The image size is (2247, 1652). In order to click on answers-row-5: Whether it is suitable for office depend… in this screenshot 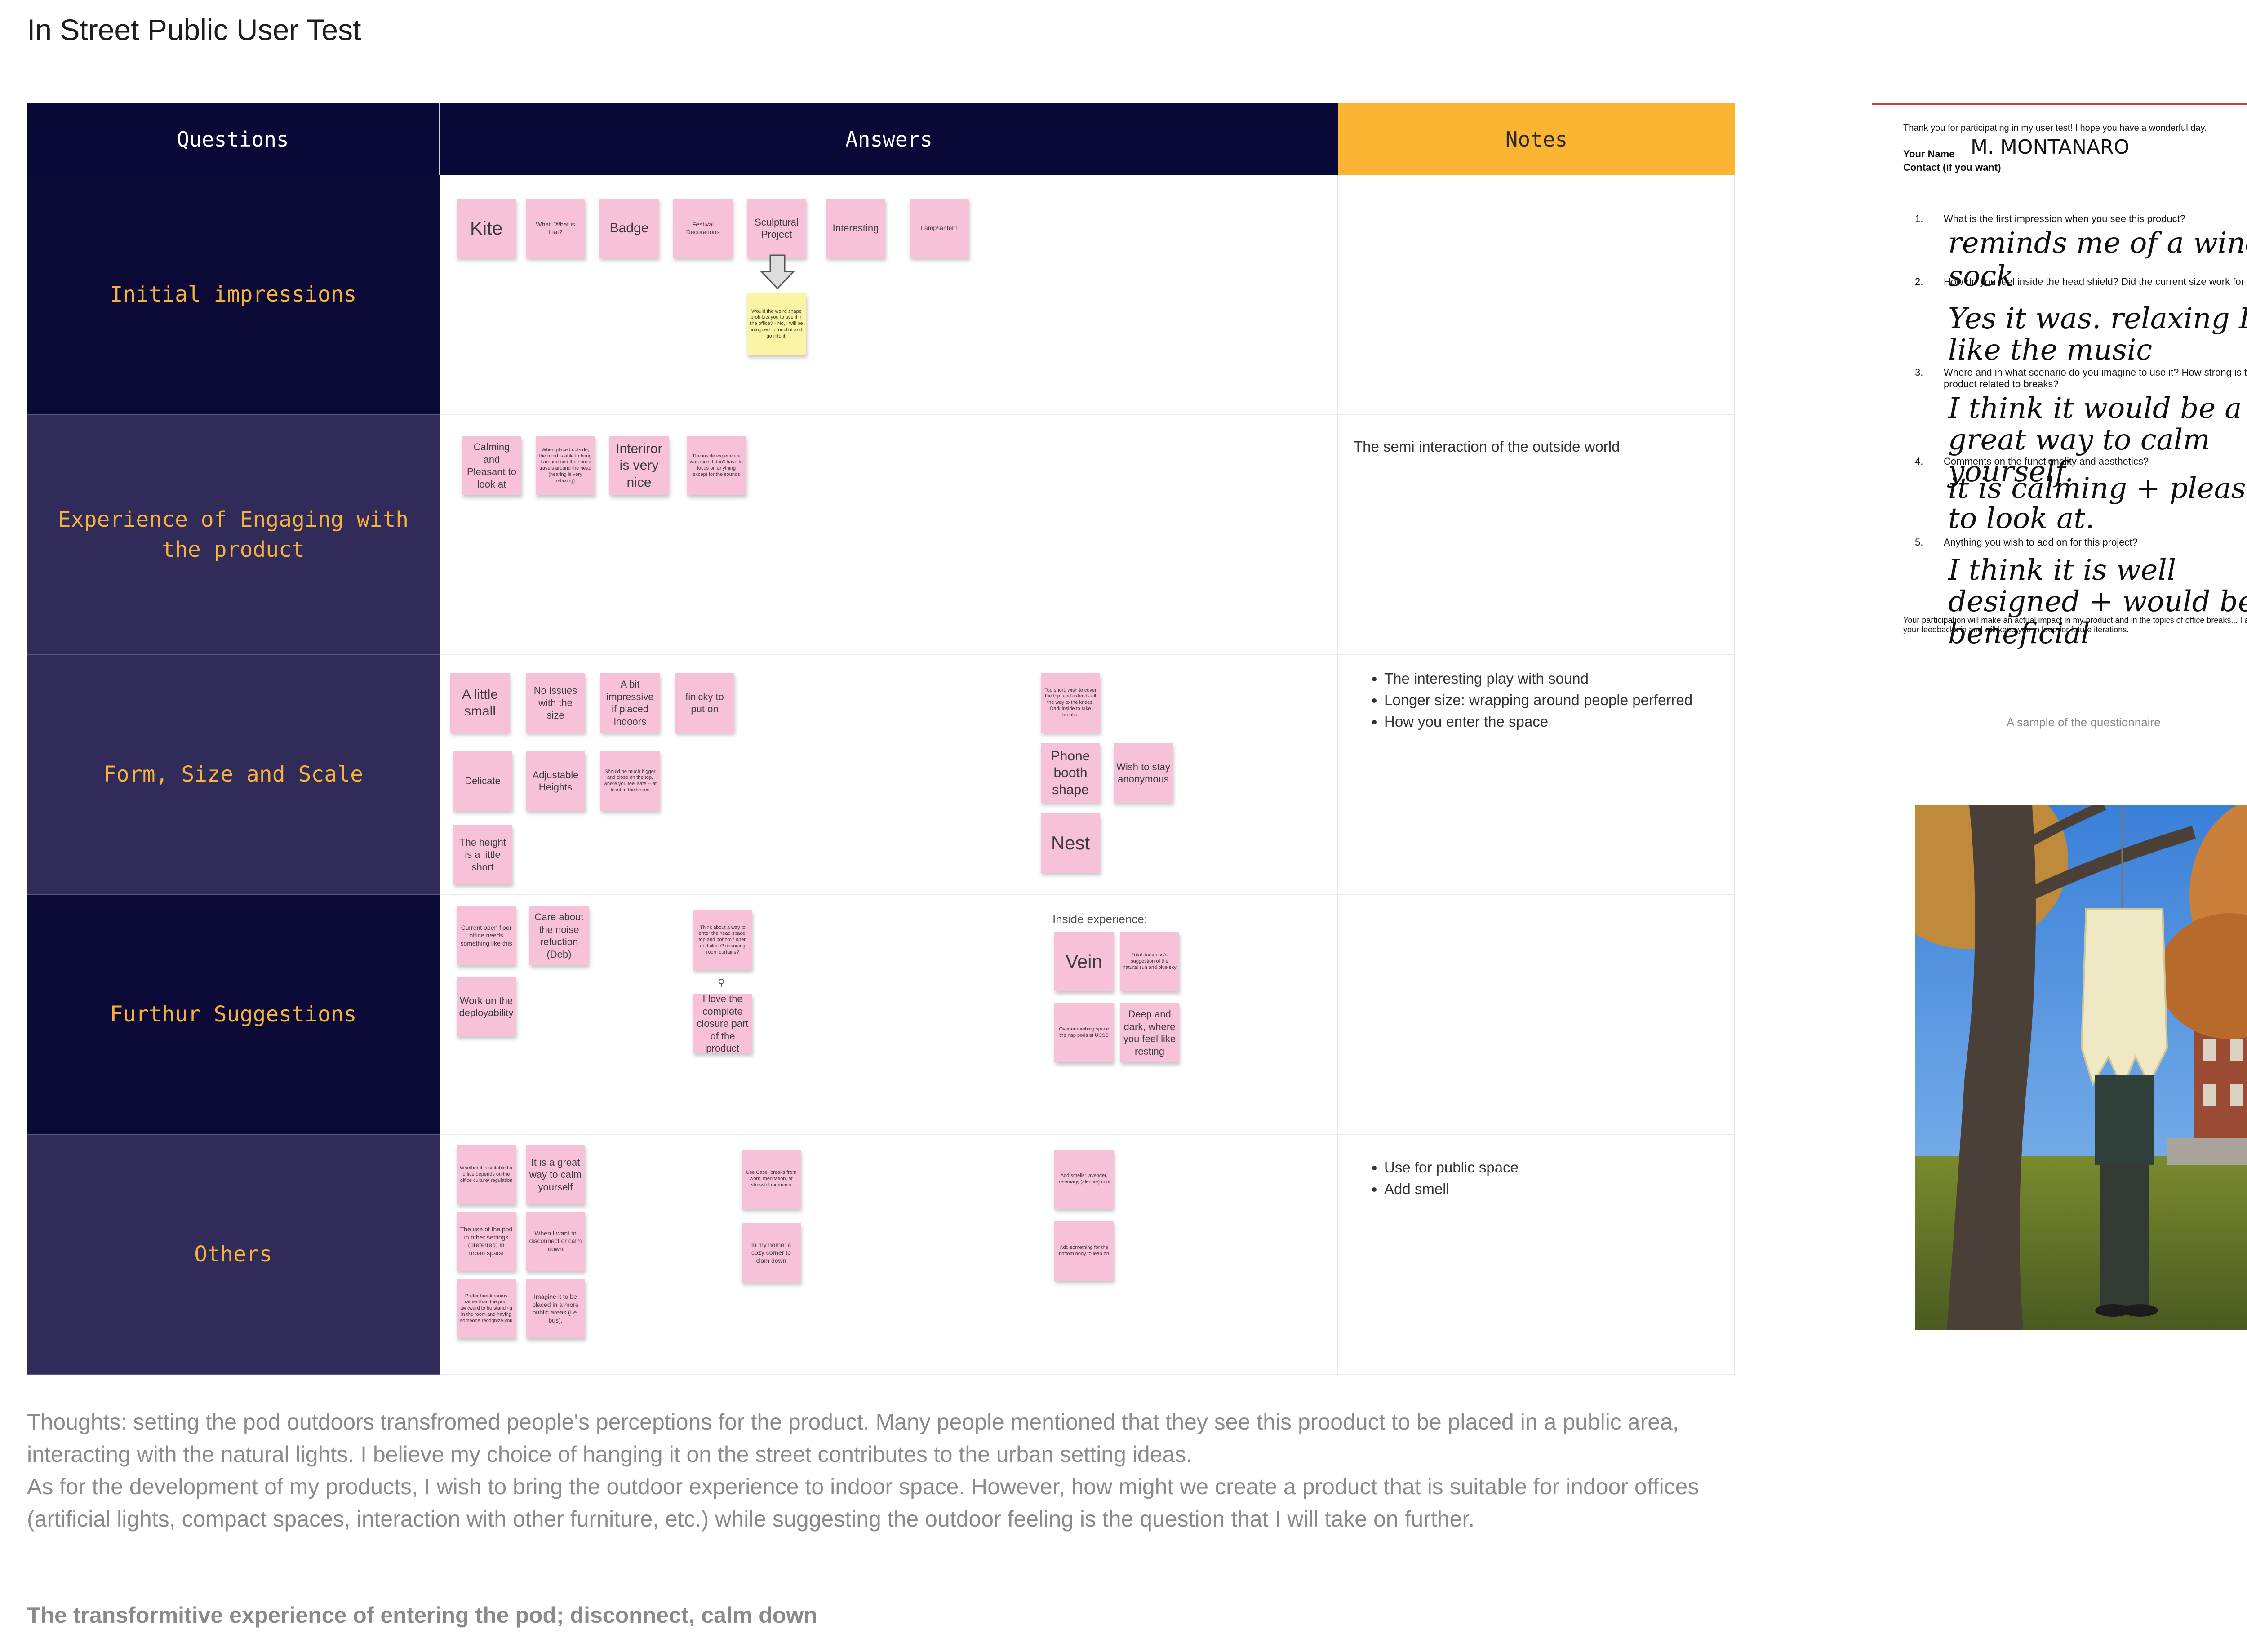, I will do `click(889, 1255)`.